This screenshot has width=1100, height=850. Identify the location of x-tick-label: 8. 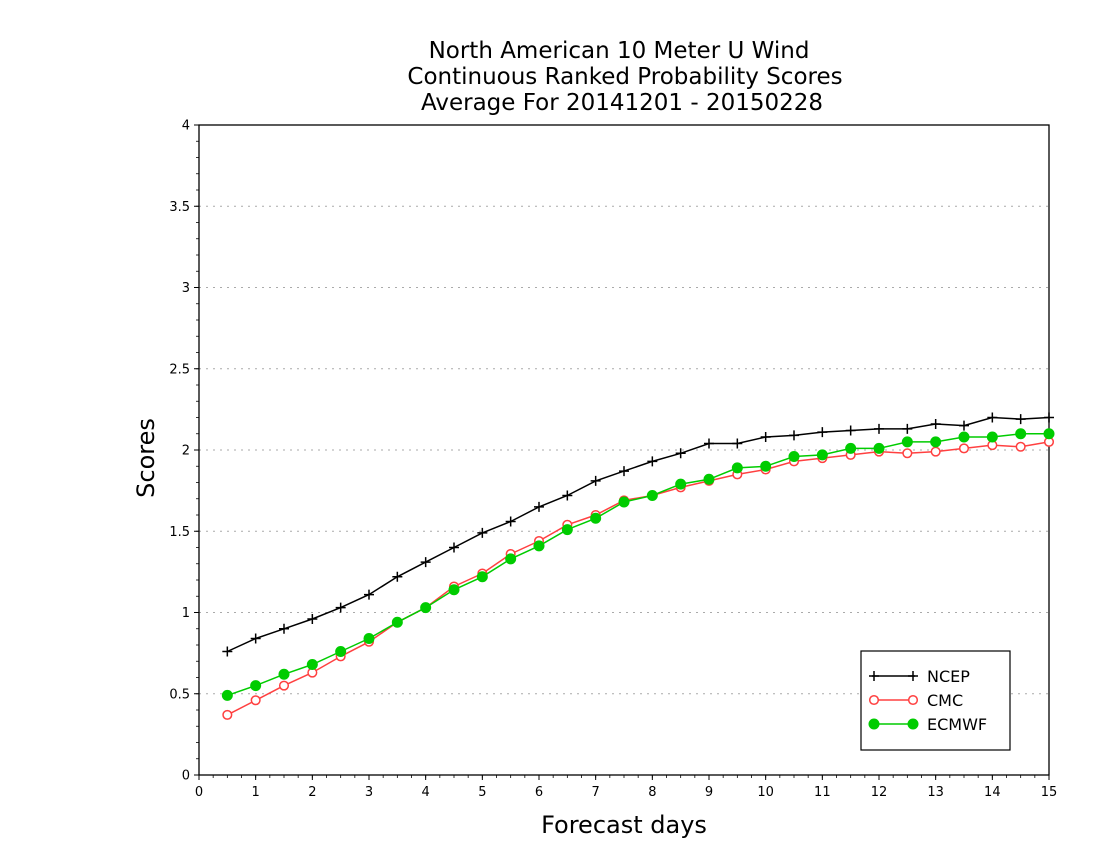
(652, 792).